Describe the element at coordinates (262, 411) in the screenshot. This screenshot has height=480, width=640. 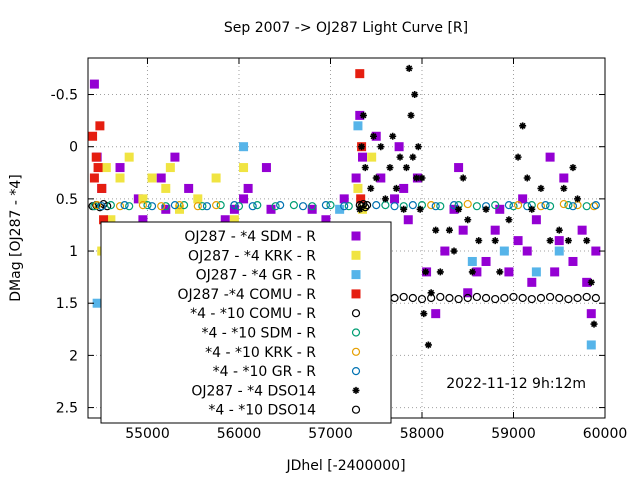
I see `legend-label: *4 - *10 DSO14` at that location.